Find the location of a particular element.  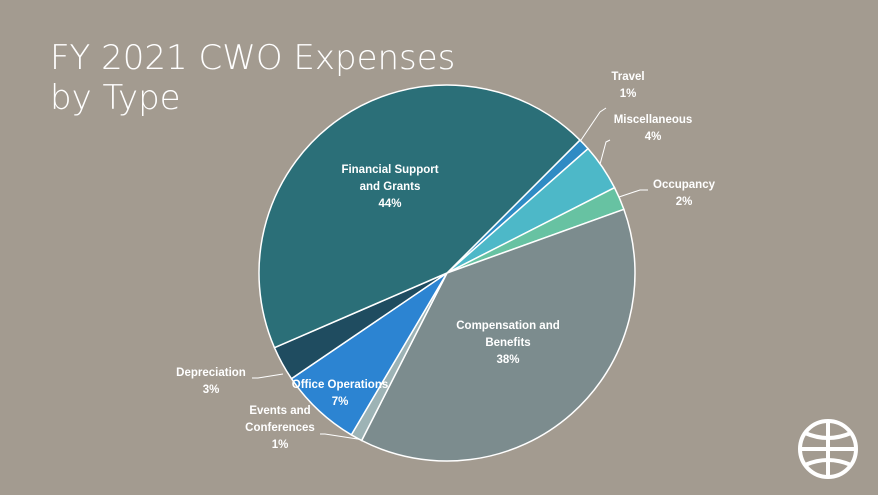

data-label: Travel 1% is located at coordinates (628, 86).